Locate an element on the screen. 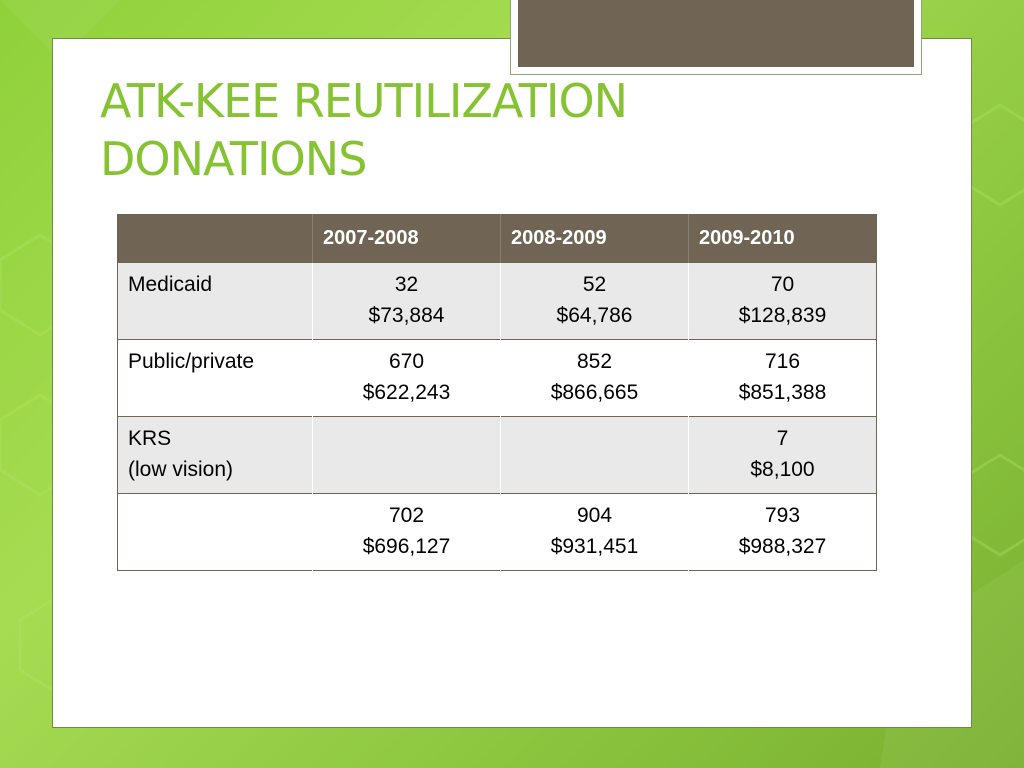  cell-count: 793 is located at coordinates (782, 515).